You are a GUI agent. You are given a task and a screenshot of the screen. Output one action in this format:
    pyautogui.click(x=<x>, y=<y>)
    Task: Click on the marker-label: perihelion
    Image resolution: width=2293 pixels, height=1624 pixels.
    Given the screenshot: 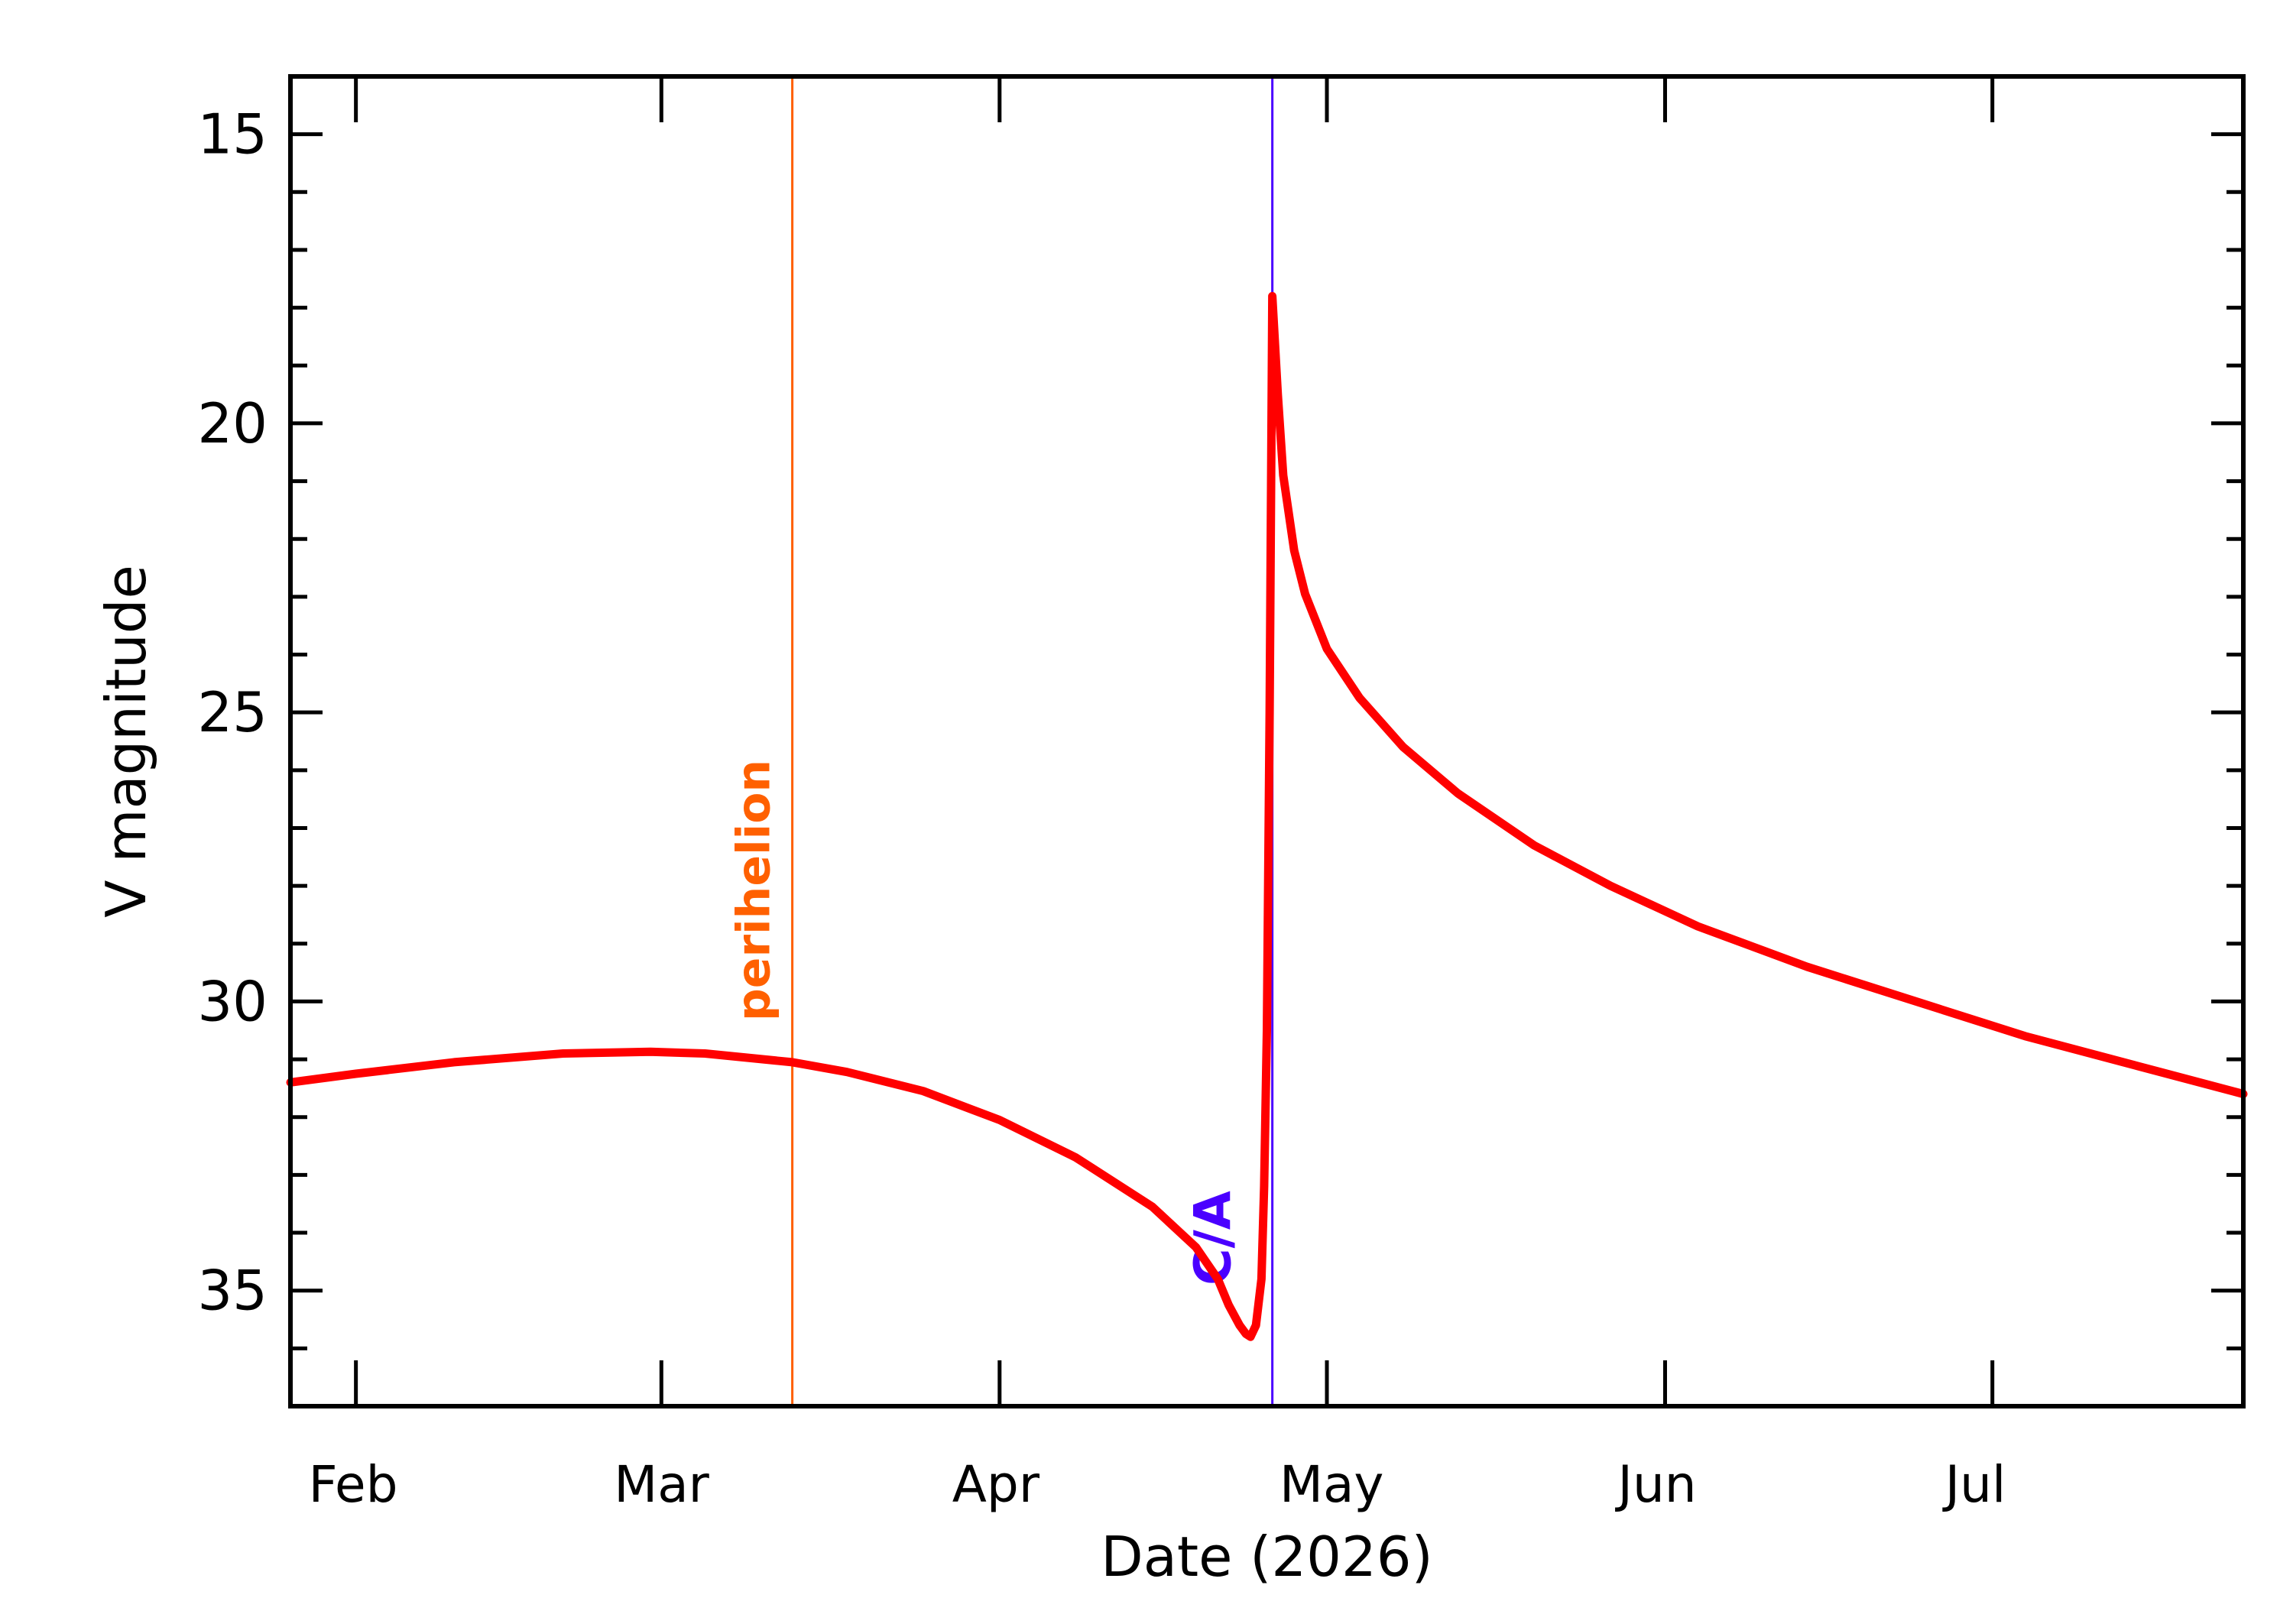 What is the action you would take?
    pyautogui.click(x=754, y=890)
    